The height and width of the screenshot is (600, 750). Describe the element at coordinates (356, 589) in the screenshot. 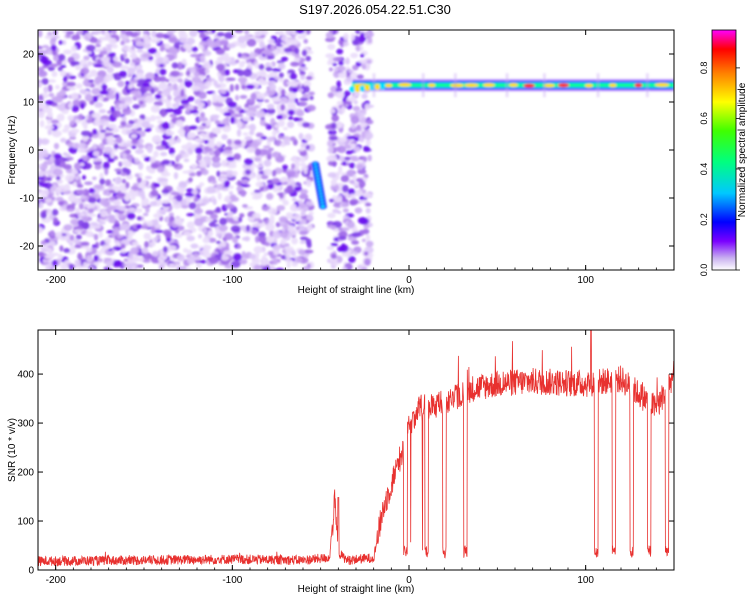

I see `snr-x-label: Height of straight line (km)` at that location.